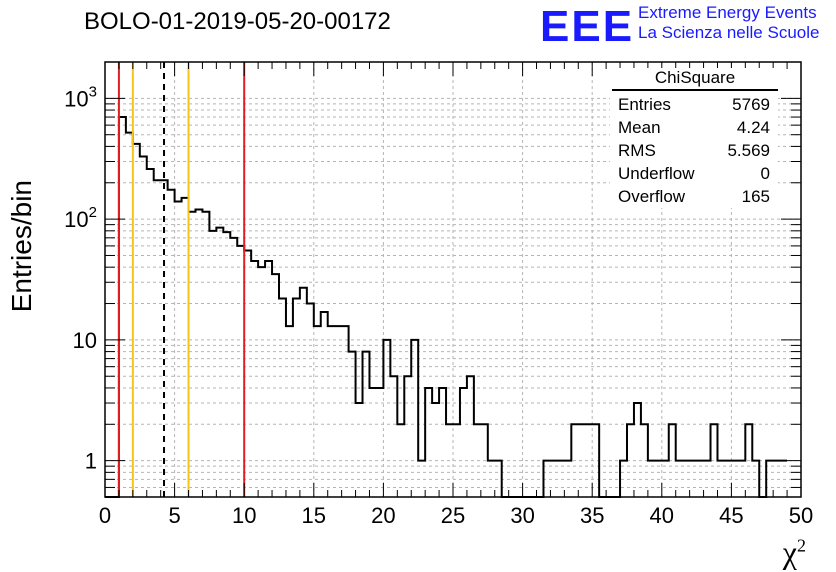 The height and width of the screenshot is (572, 836). I want to click on stats-row-underflow: Underflow 0, so click(694, 173).